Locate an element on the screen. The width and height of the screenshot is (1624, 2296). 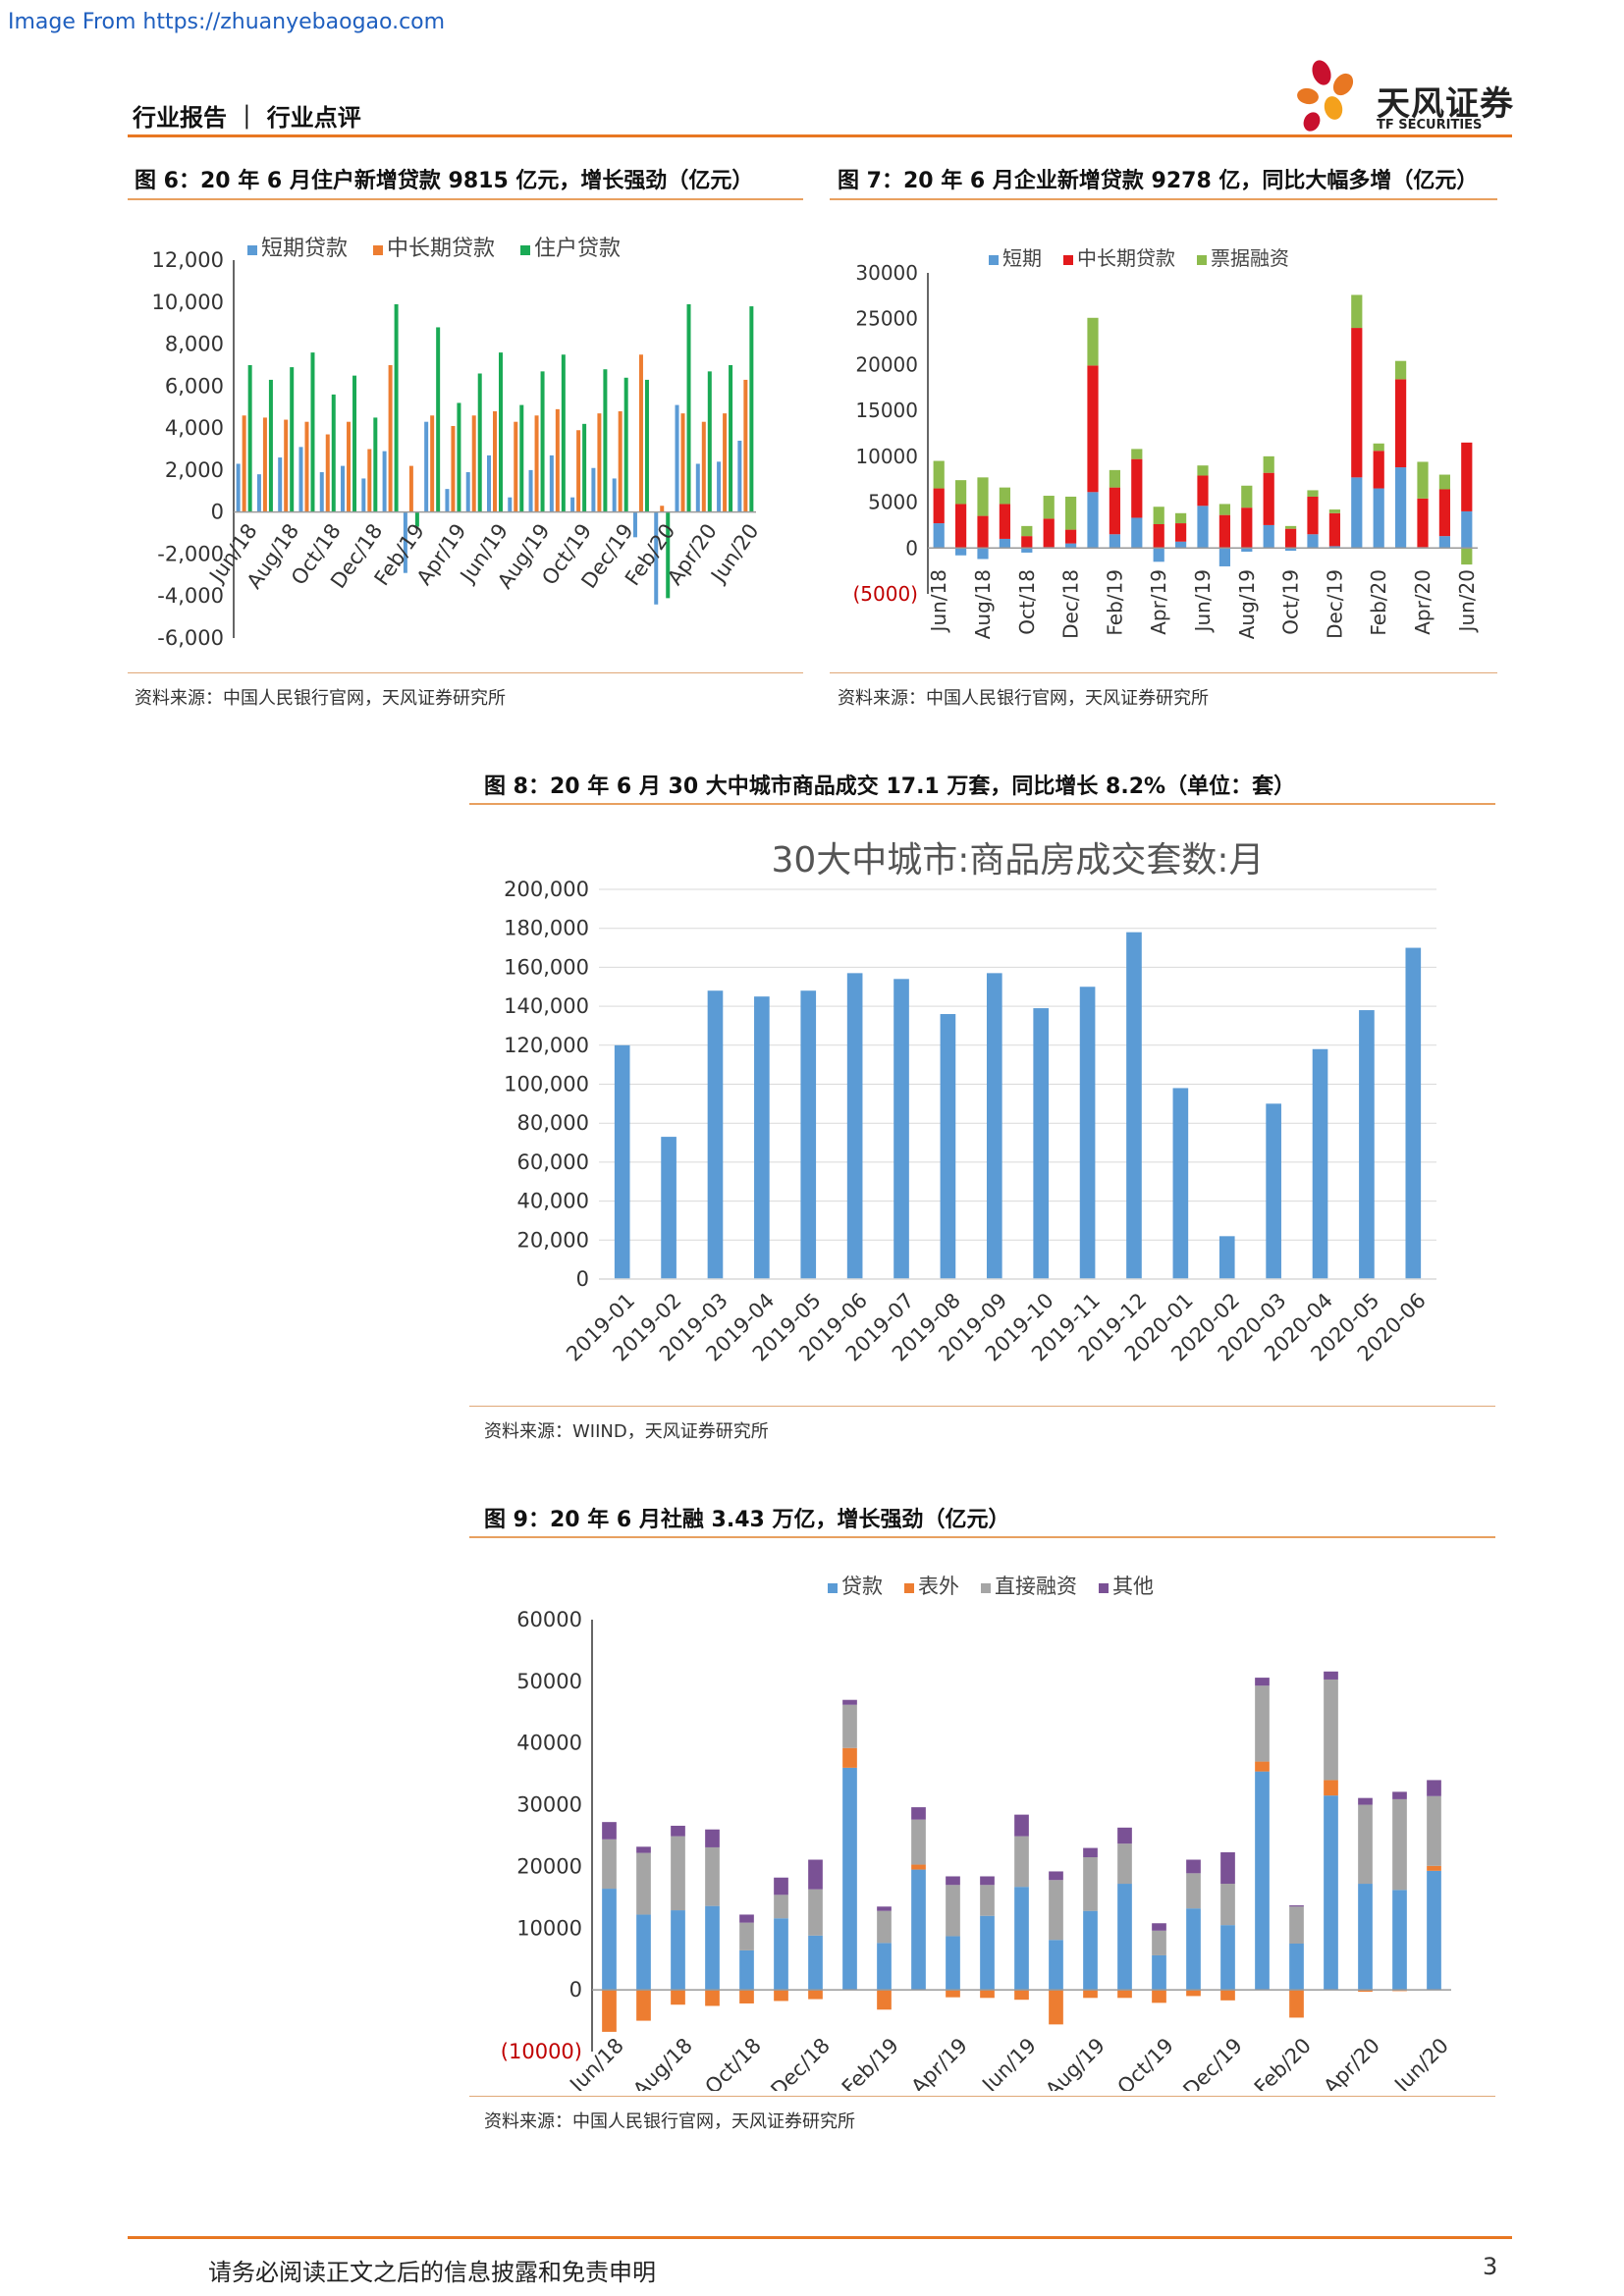
report-category: 行业报告 ｜ 行业点评 is located at coordinates (247, 118).